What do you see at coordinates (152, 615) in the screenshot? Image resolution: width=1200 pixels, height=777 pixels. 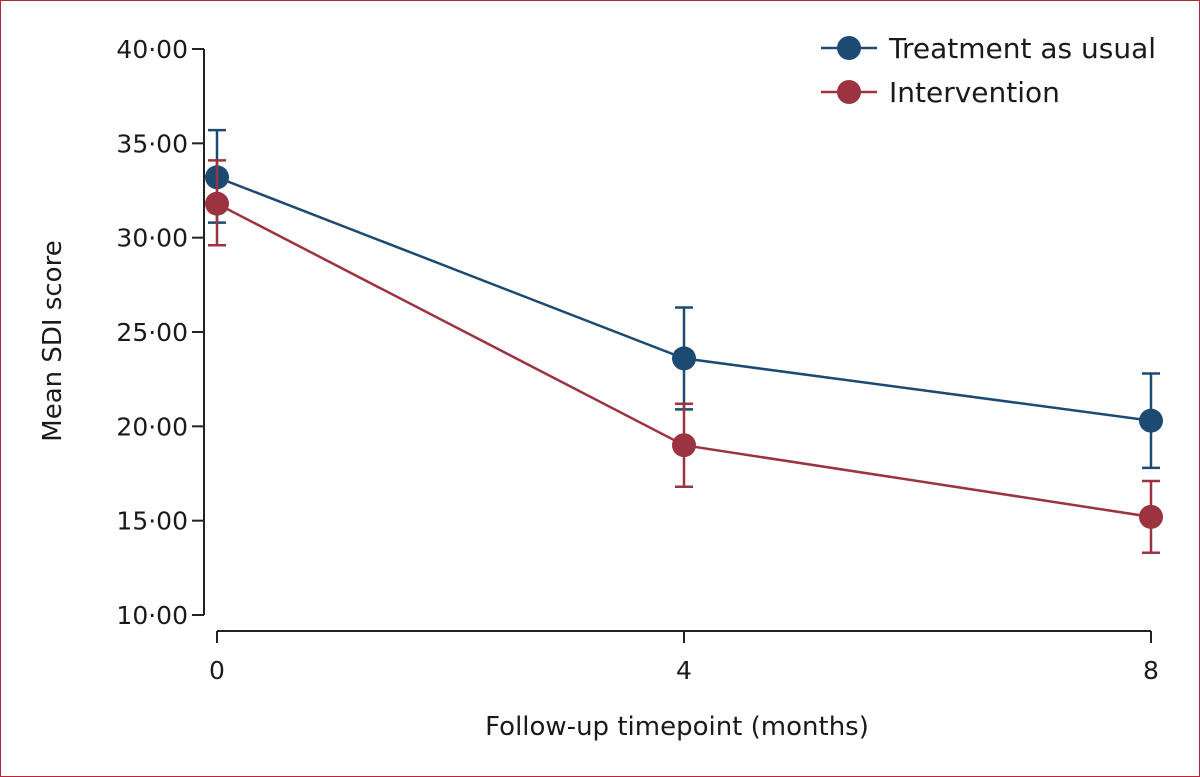 I see `y-tick-label: 10·00` at bounding box center [152, 615].